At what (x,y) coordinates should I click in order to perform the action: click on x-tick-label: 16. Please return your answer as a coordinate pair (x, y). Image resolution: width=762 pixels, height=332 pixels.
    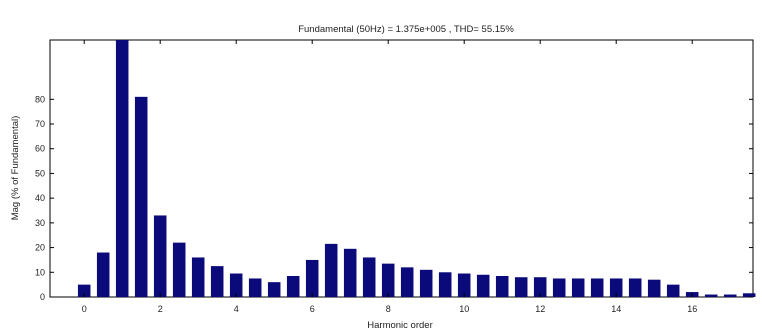
    Looking at the image, I should click on (692, 309).